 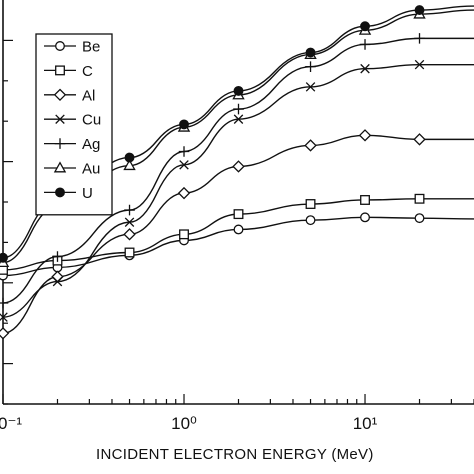 I want to click on legend-label: U, so click(x=87, y=193).